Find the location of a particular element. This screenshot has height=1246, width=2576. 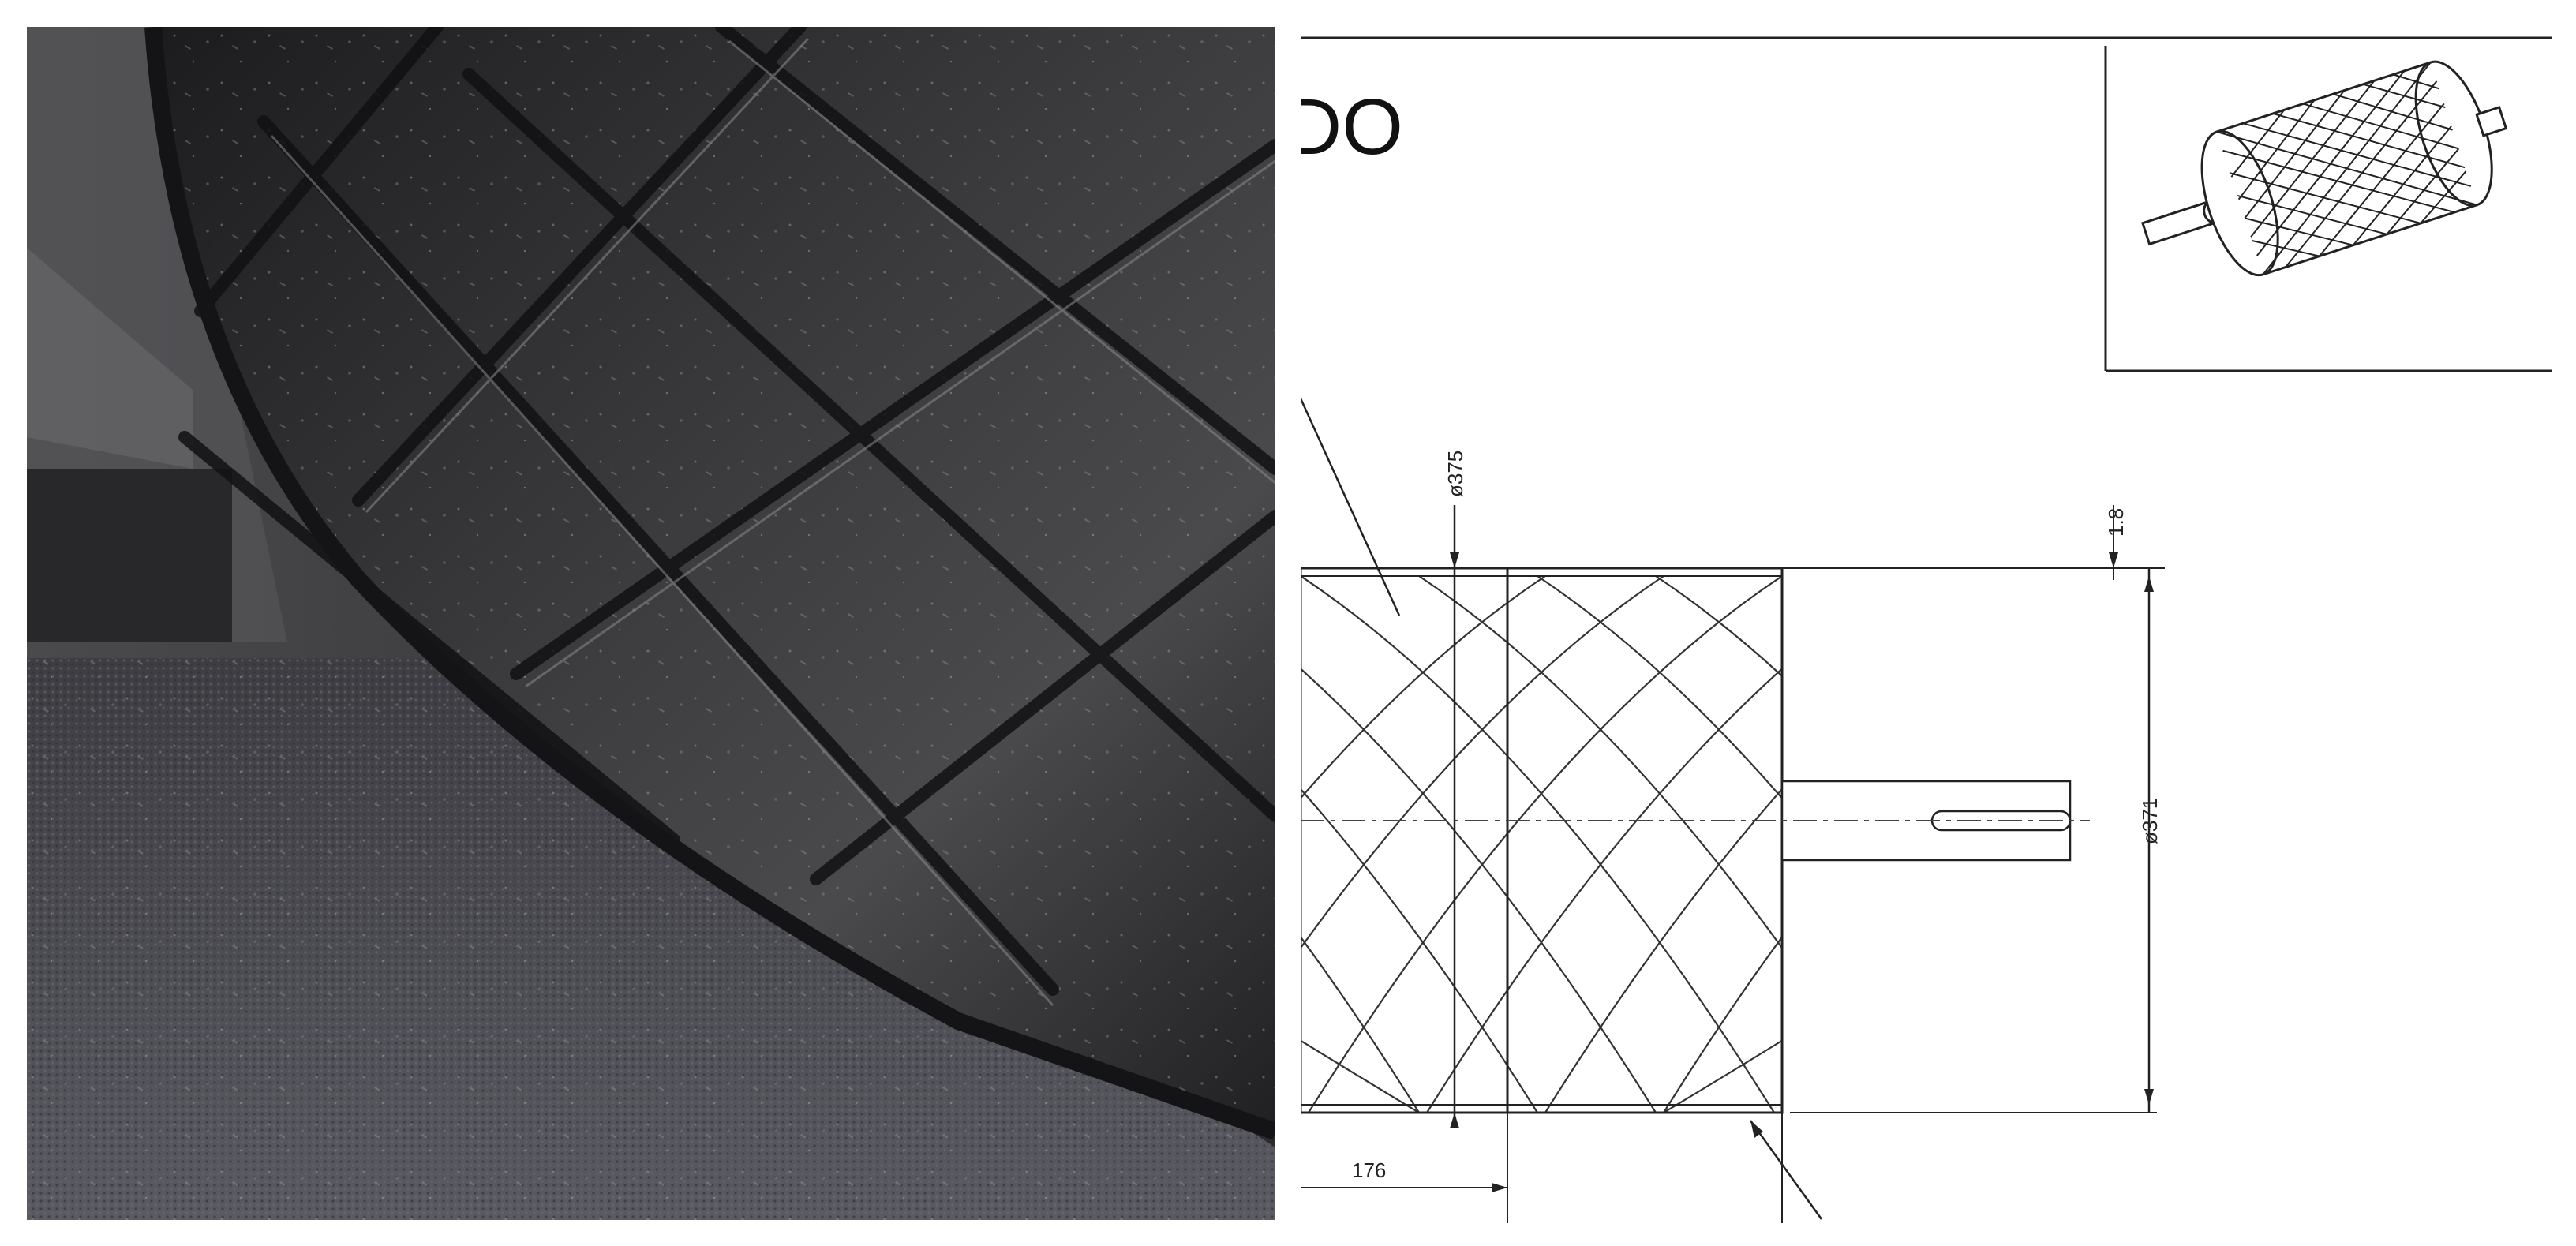

drawing-title: DO is located at coordinates (1352, 127).